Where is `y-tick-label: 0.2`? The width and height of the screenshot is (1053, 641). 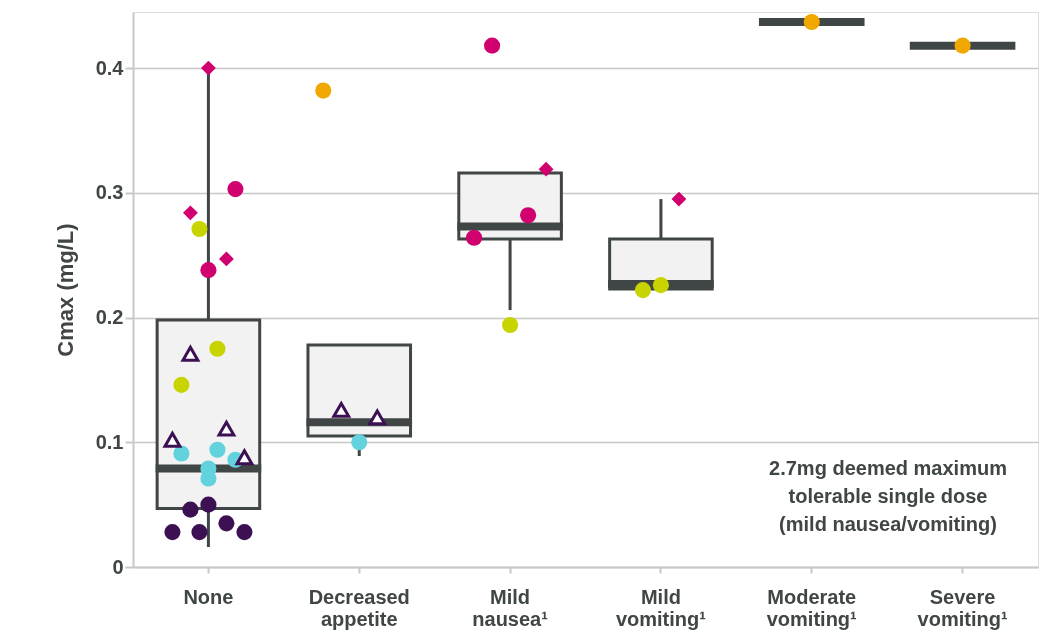
y-tick-label: 0.2 is located at coordinates (109, 317).